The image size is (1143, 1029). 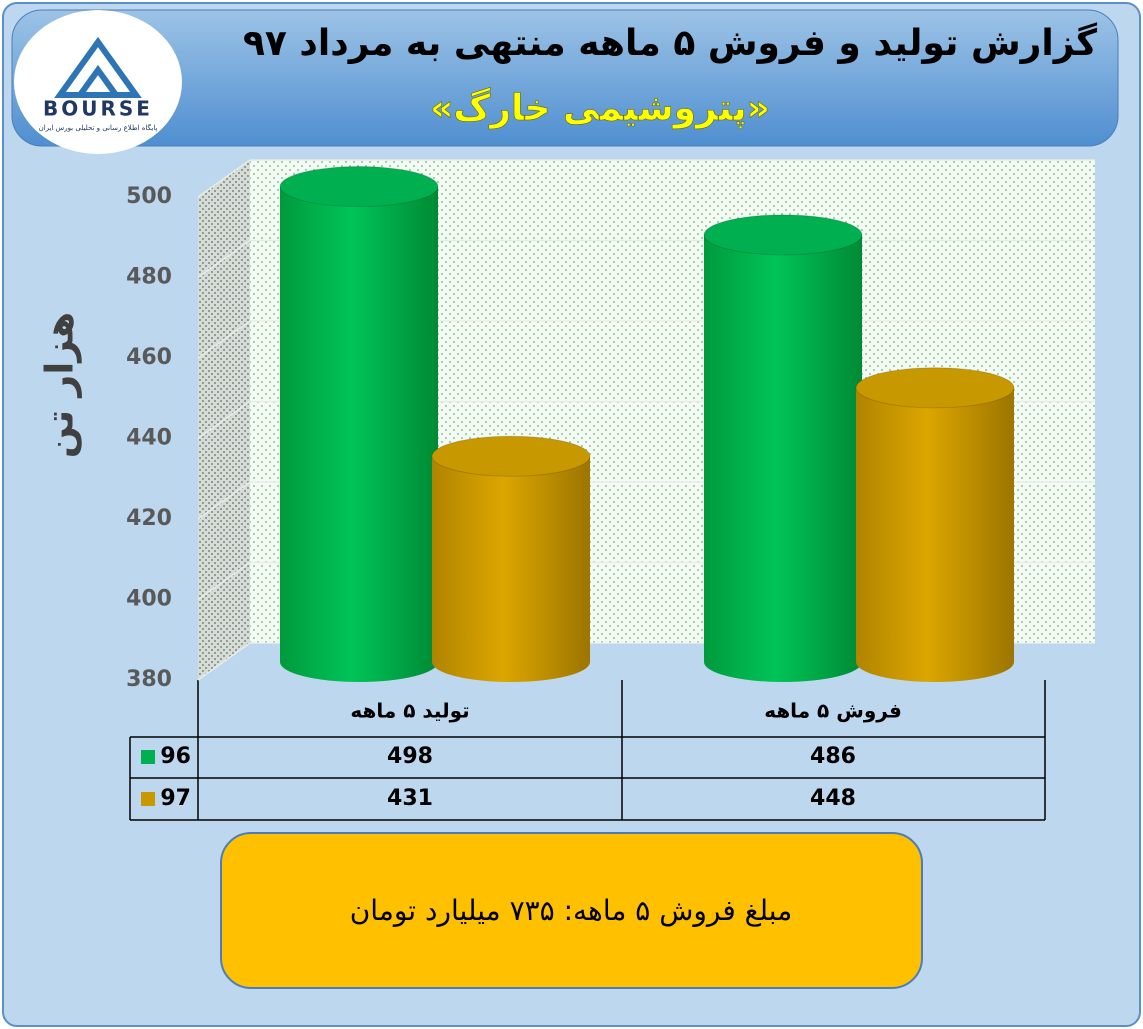 What do you see at coordinates (149, 438) in the screenshot?
I see `y-tick-label: 440` at bounding box center [149, 438].